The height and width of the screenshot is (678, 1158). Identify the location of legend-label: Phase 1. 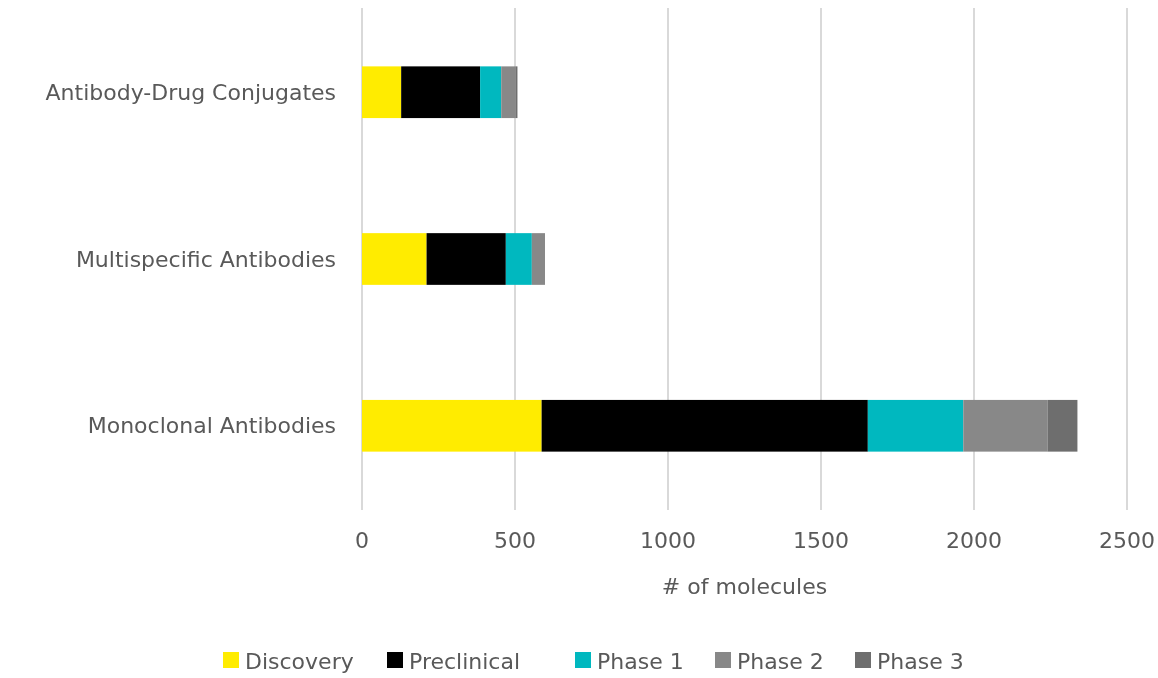
(640, 661).